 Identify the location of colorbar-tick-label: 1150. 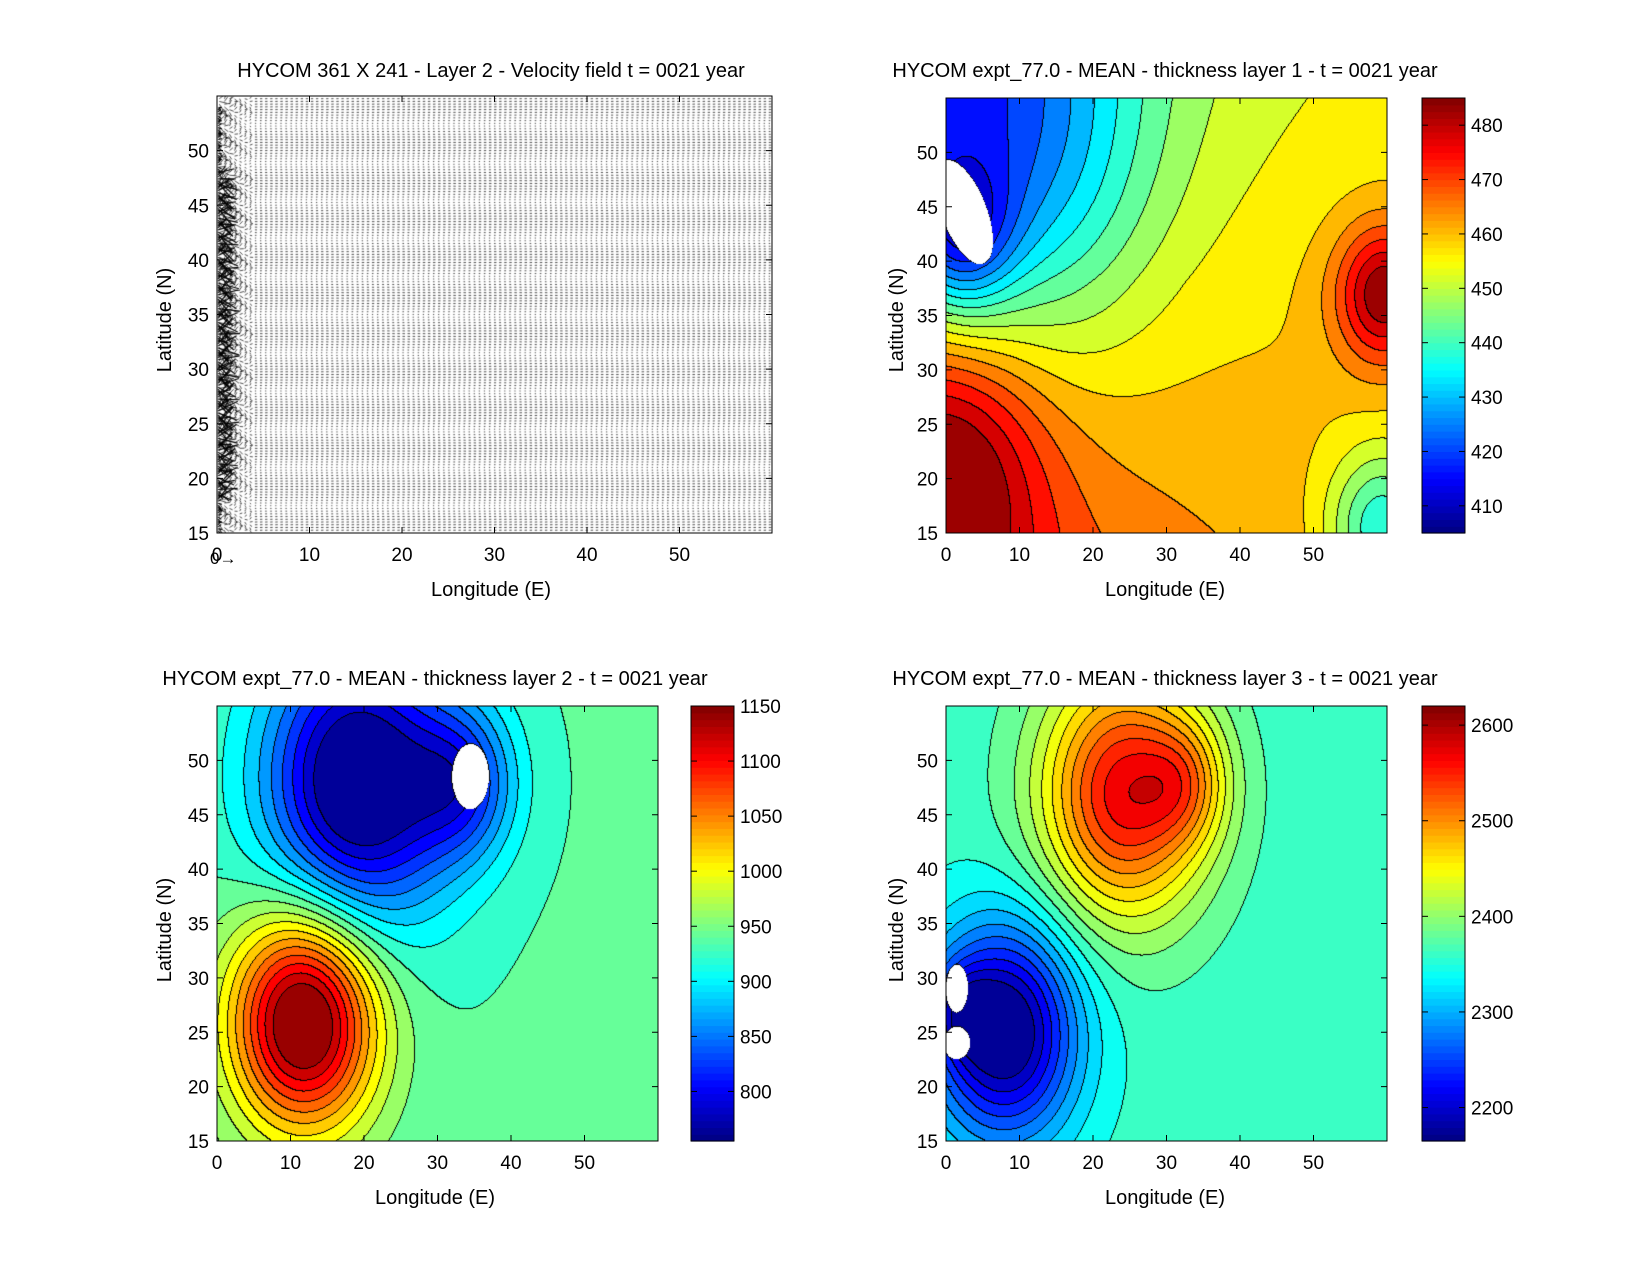
(760, 707).